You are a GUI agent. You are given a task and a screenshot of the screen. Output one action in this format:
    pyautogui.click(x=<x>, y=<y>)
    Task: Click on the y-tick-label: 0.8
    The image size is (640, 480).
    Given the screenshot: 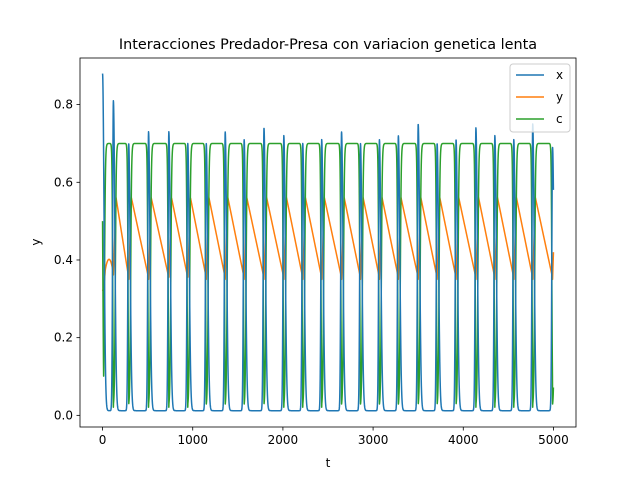 What is the action you would take?
    pyautogui.click(x=63, y=105)
    